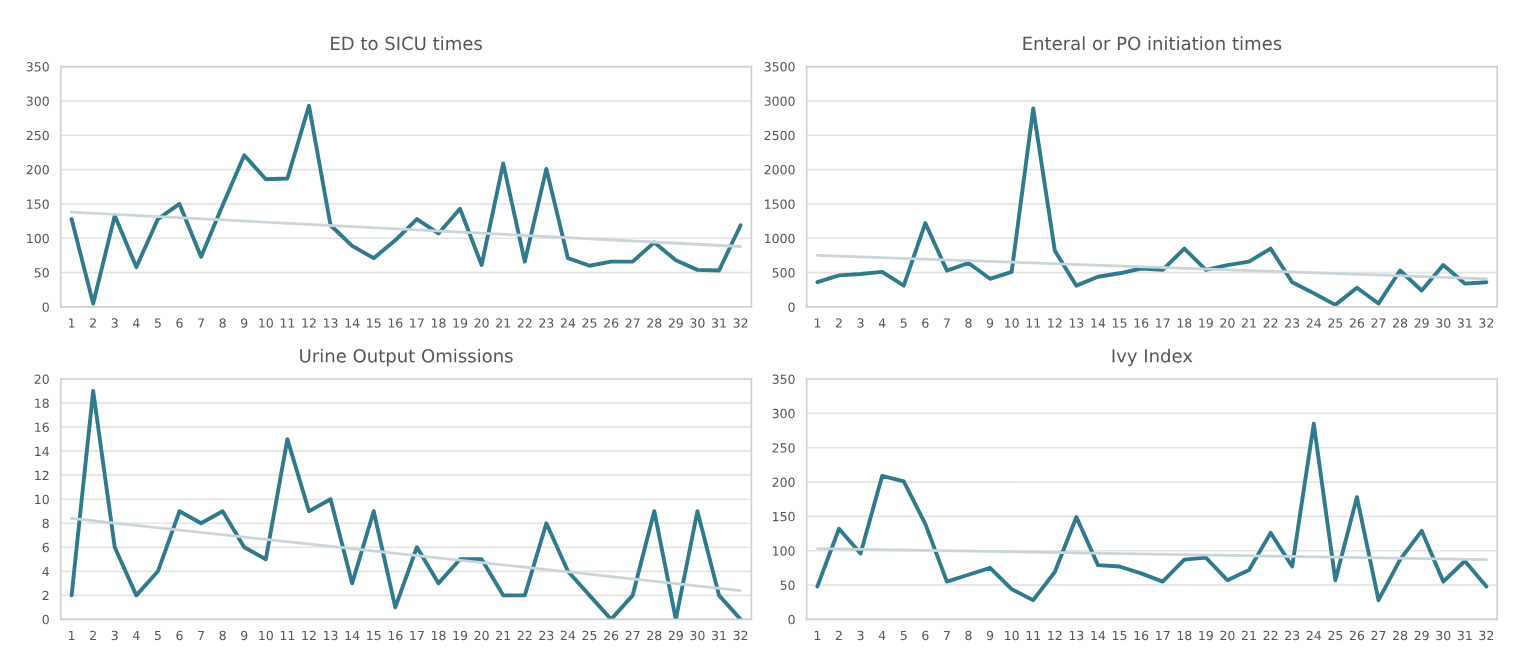  Describe the element at coordinates (406, 357) in the screenshot. I see `chart-title: Urine Output Omissions` at that location.